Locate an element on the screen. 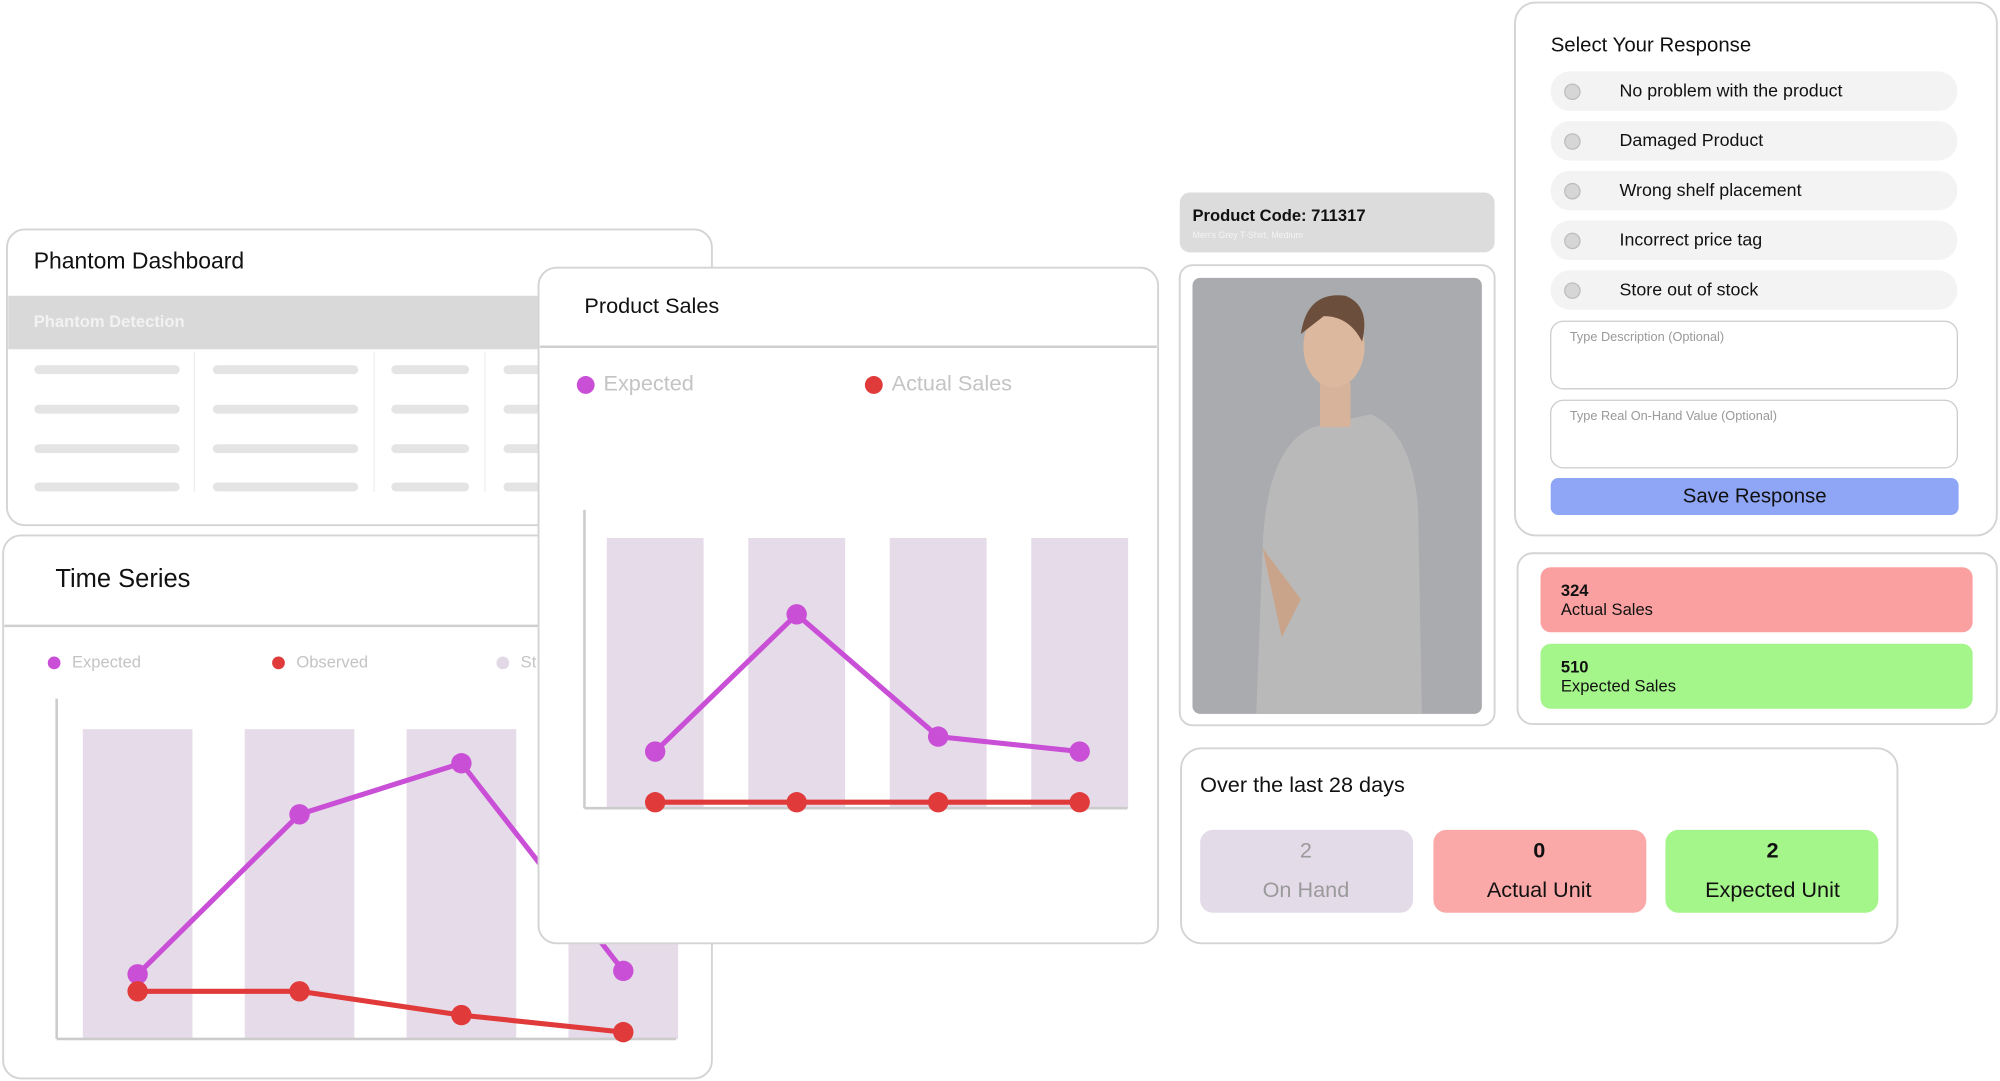 This screenshot has height=1081, width=2000. stat-label: Actual Sales is located at coordinates (1607, 609).